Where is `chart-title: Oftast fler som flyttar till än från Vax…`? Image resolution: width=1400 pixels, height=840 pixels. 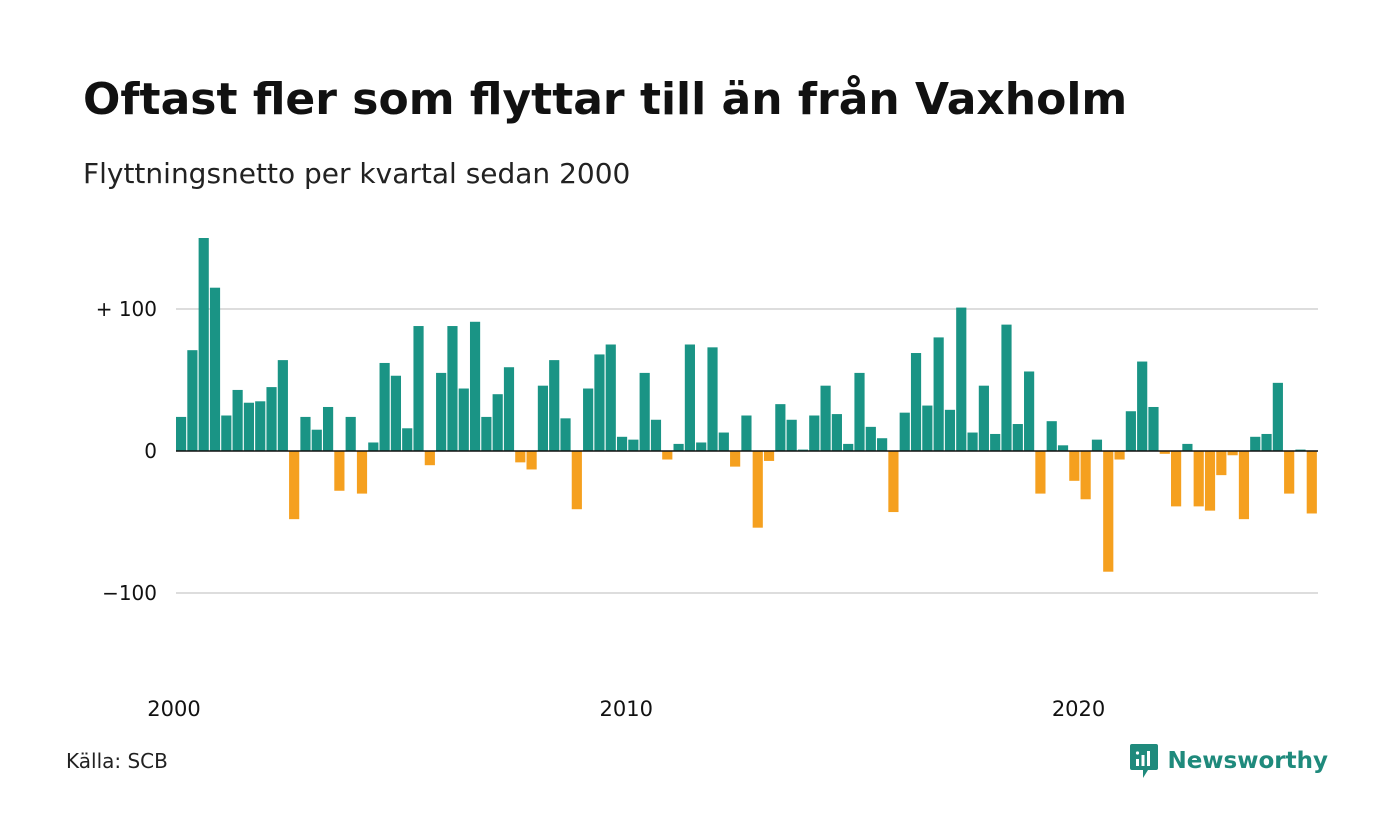 chart-title: Oftast fler som flyttar till än från Vax… is located at coordinates (605, 99).